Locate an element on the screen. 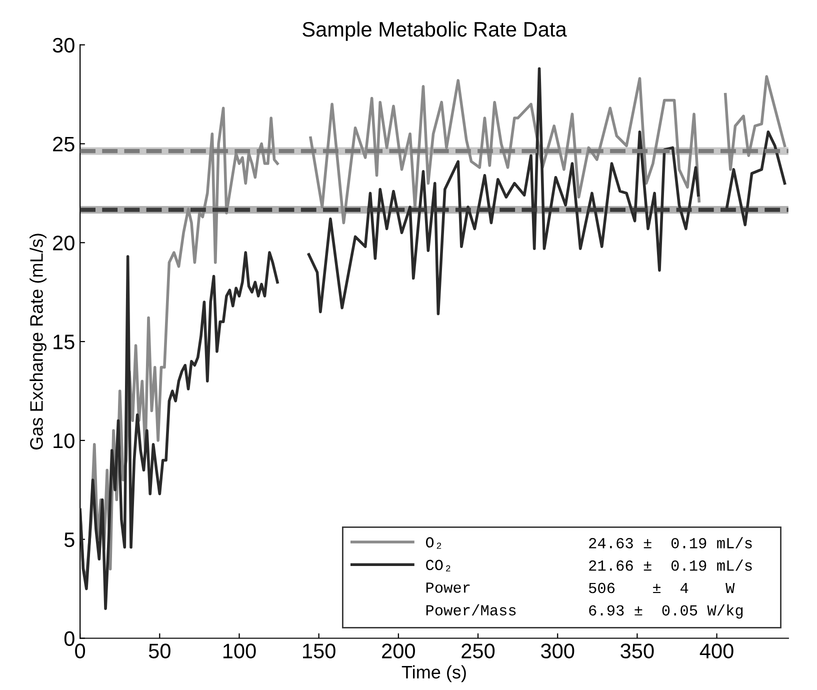  x-tick-label: 250 is located at coordinates (478, 651).